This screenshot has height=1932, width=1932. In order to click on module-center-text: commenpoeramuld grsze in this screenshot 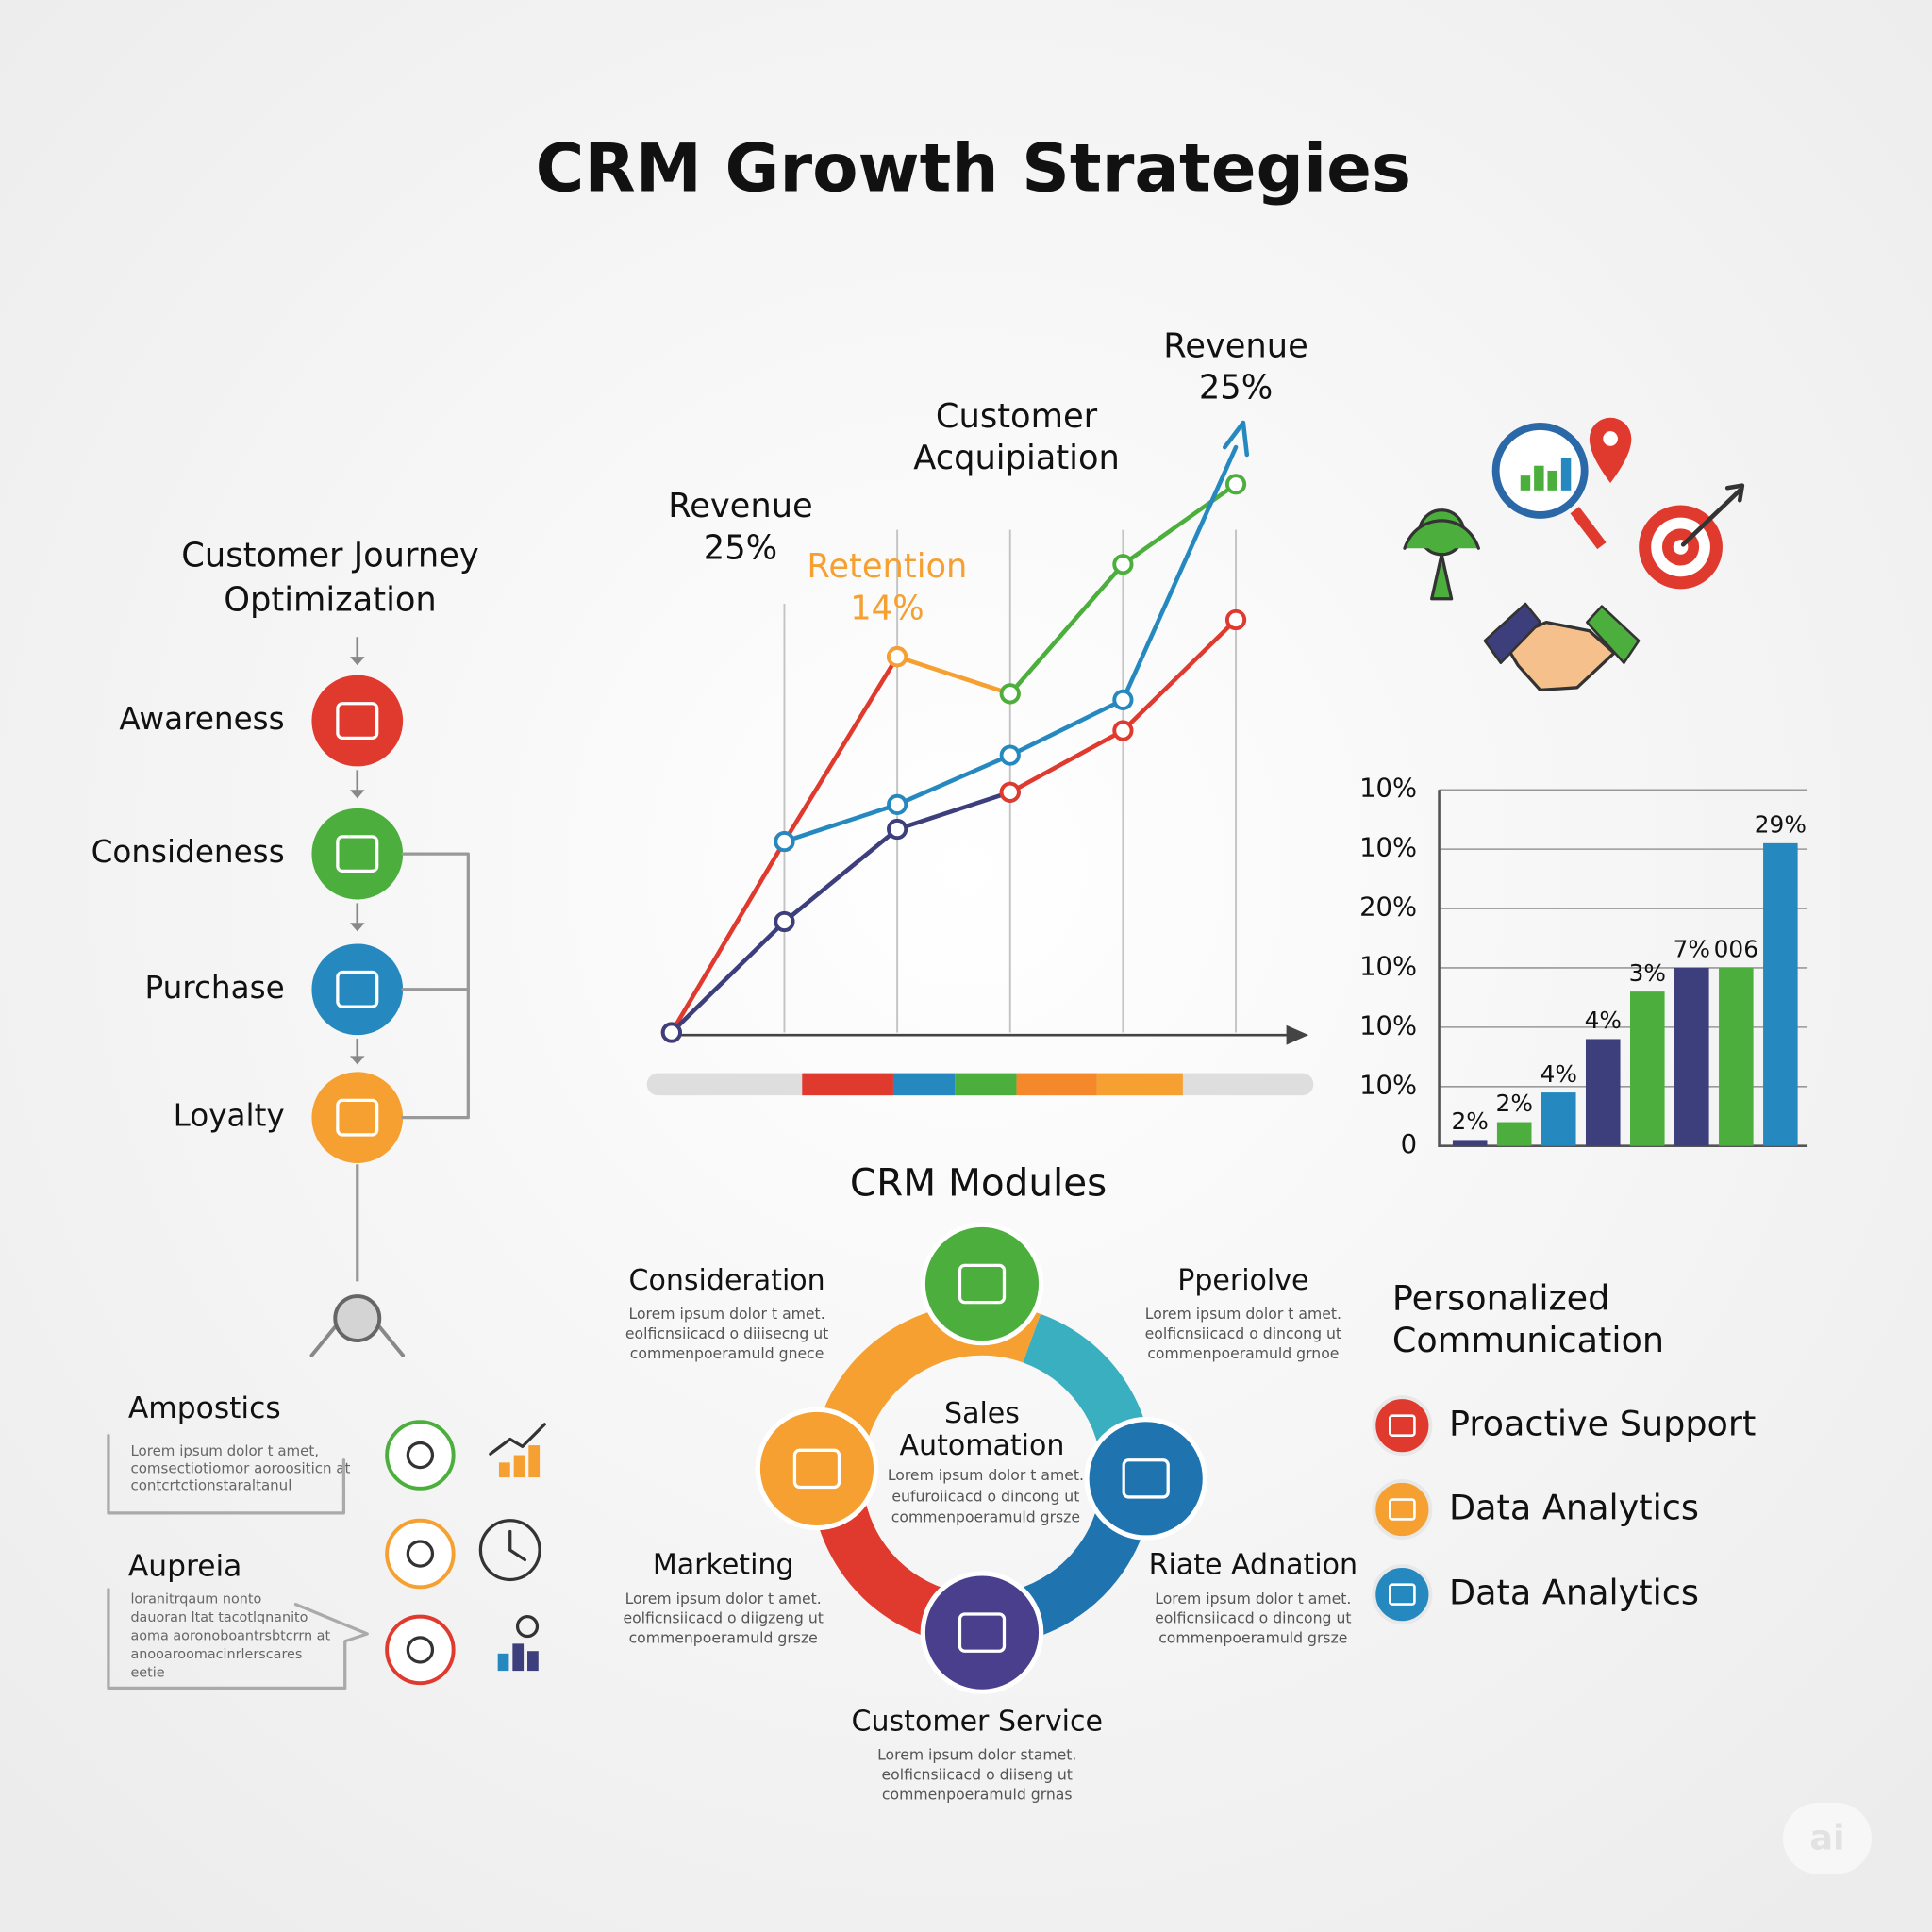, I will do `click(986, 1517)`.